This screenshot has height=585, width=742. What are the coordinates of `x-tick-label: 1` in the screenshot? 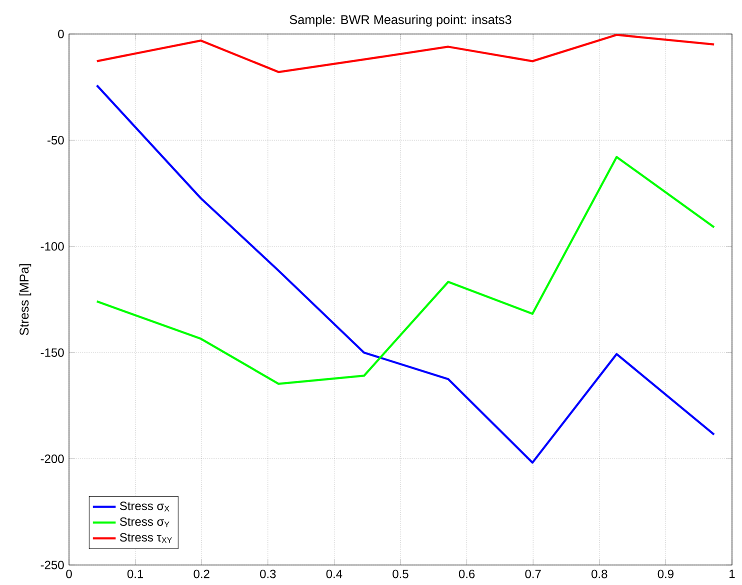 It's located at (732, 574).